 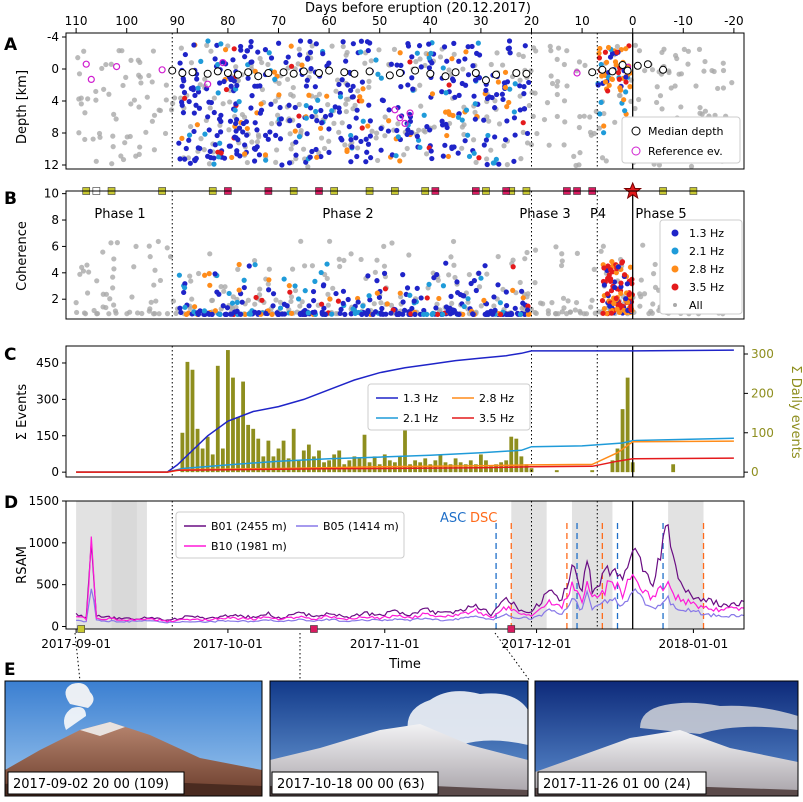 What do you see at coordinates (81, 629) in the screenshot?
I see `photo-time-marker` at bounding box center [81, 629].